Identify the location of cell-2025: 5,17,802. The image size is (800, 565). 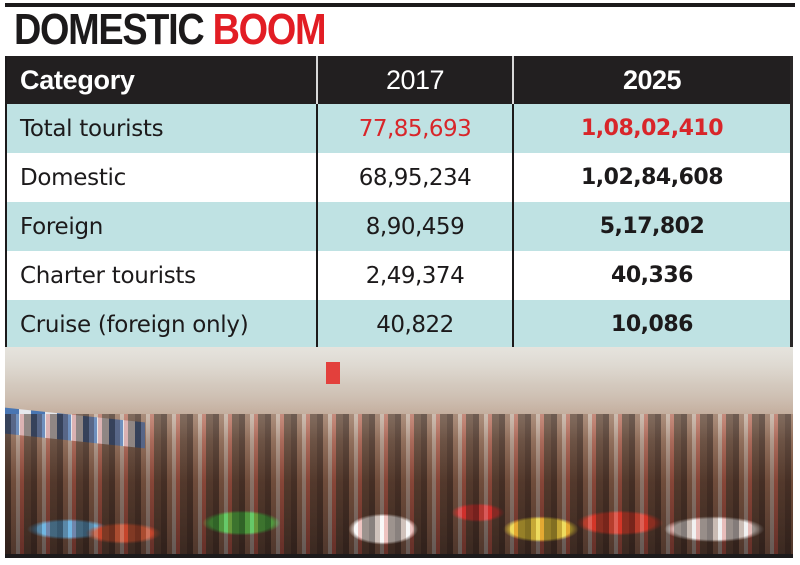
(651, 226).